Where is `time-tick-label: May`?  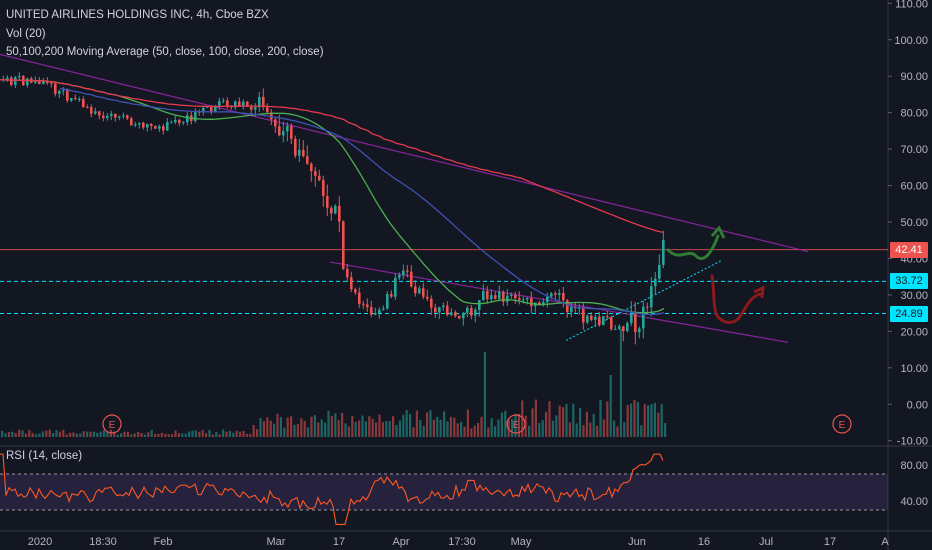 time-tick-label: May is located at coordinates (521, 542).